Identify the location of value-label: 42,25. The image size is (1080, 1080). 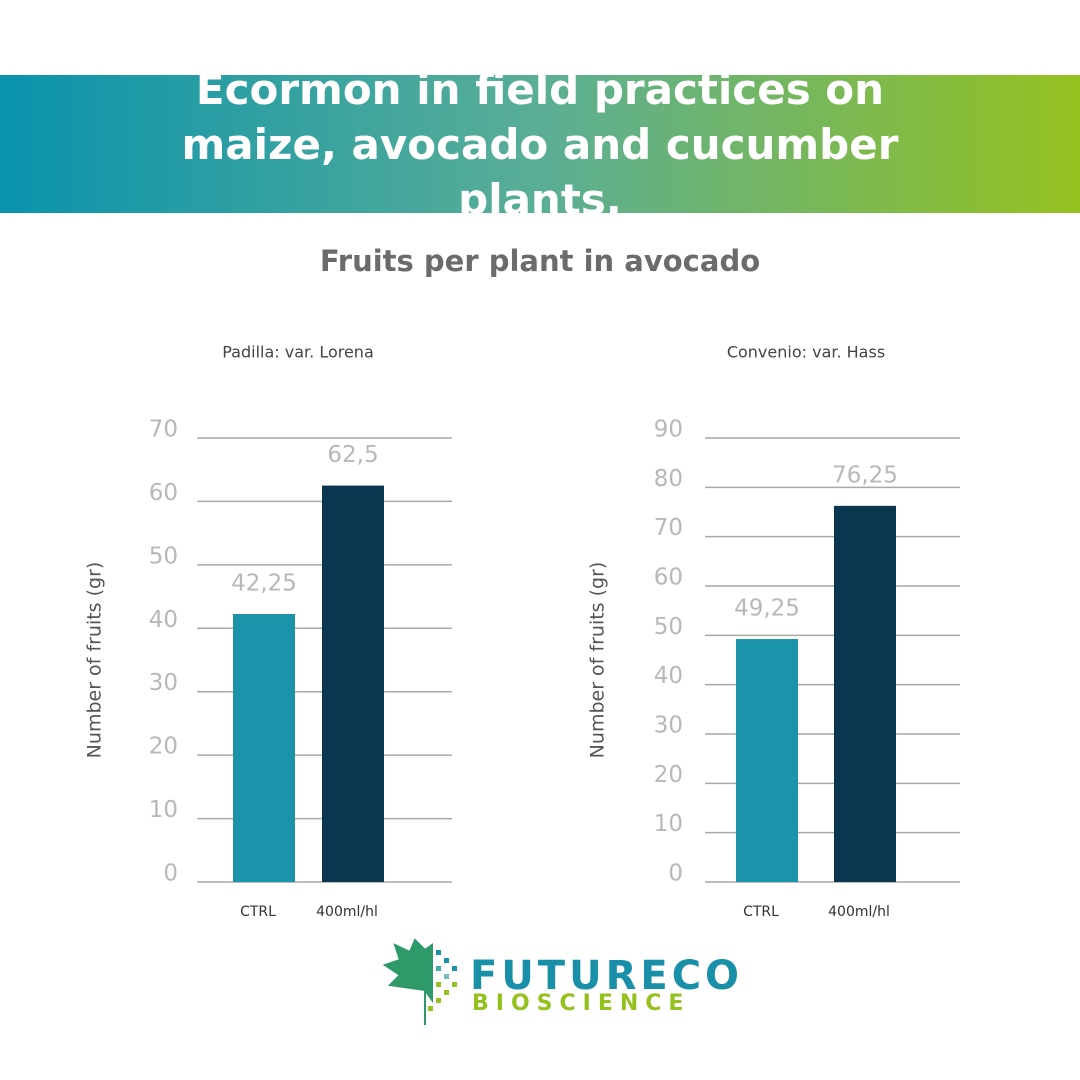
(264, 584).